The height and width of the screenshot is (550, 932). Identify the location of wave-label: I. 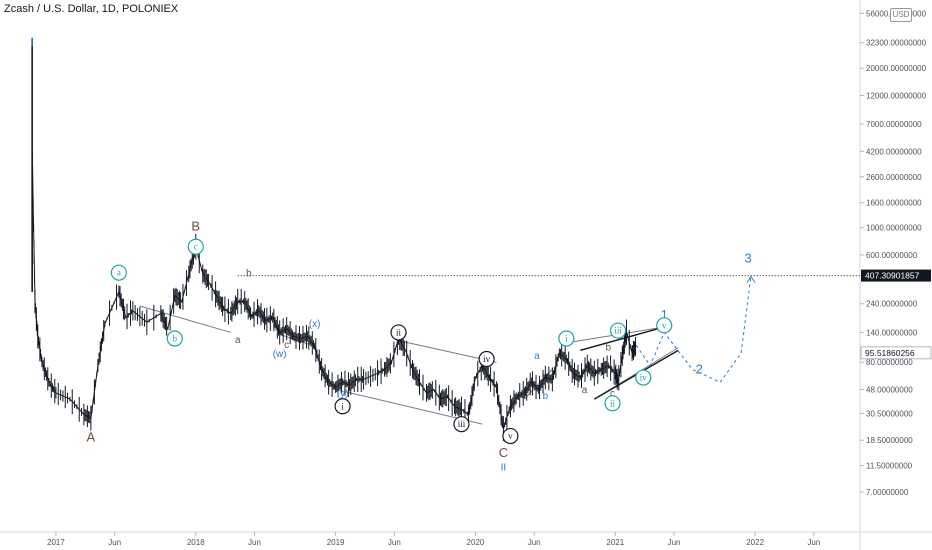
(32, 42).